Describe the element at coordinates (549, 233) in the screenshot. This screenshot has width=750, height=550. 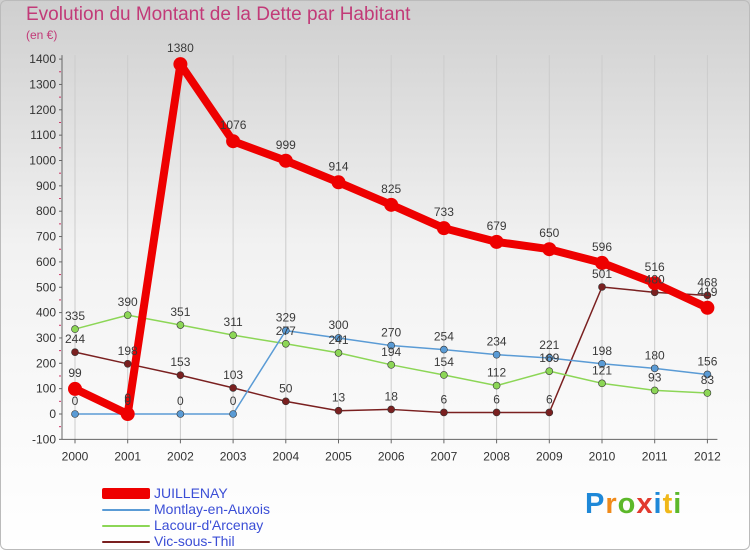
I see `data-label: 650` at that location.